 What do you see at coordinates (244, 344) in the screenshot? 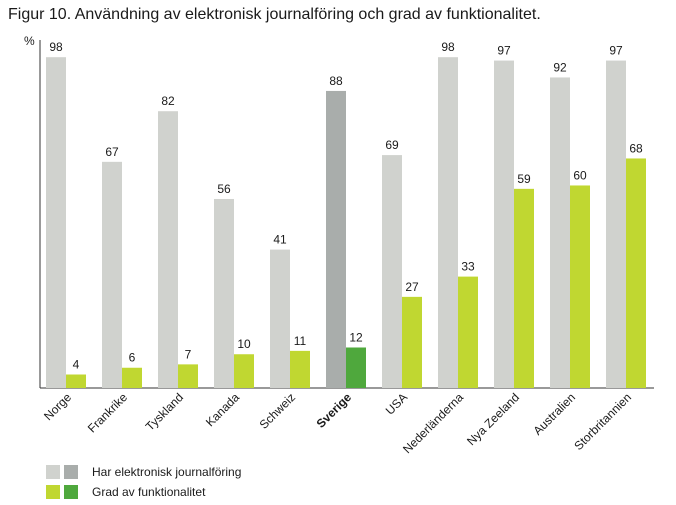
I see `data-label: 10` at bounding box center [244, 344].